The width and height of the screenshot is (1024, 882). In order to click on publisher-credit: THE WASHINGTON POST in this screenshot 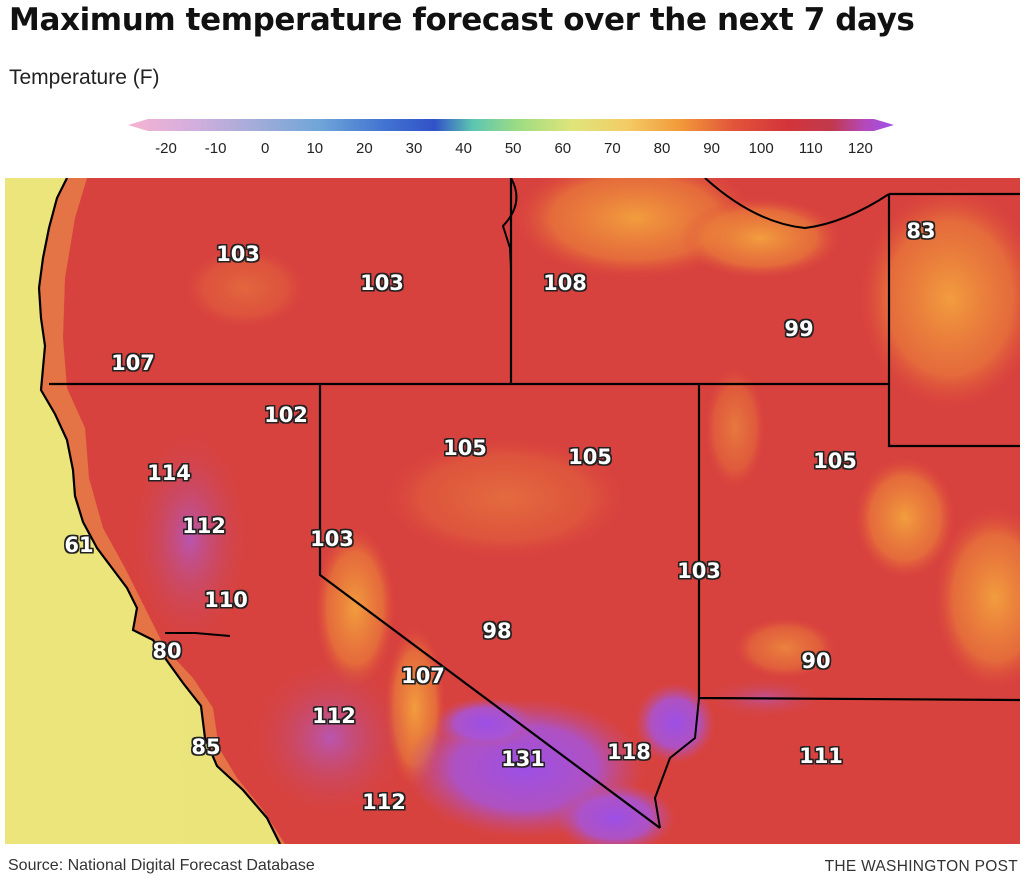, I will do `click(921, 866)`.